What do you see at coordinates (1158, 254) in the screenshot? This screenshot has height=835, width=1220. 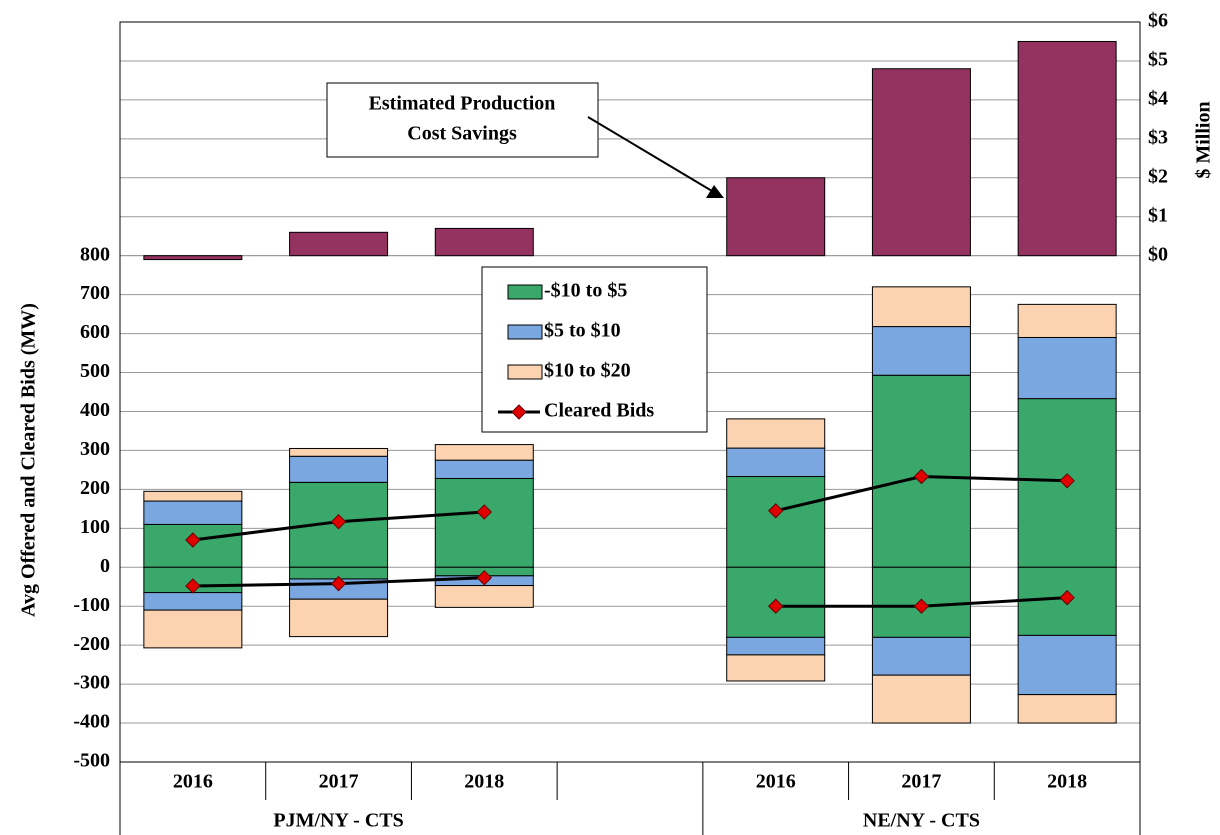 I see `y2-tick-label: $0` at bounding box center [1158, 254].